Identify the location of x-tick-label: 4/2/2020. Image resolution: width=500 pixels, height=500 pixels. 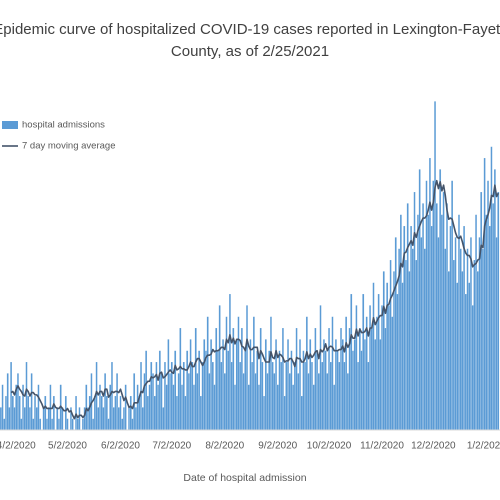
(18, 446).